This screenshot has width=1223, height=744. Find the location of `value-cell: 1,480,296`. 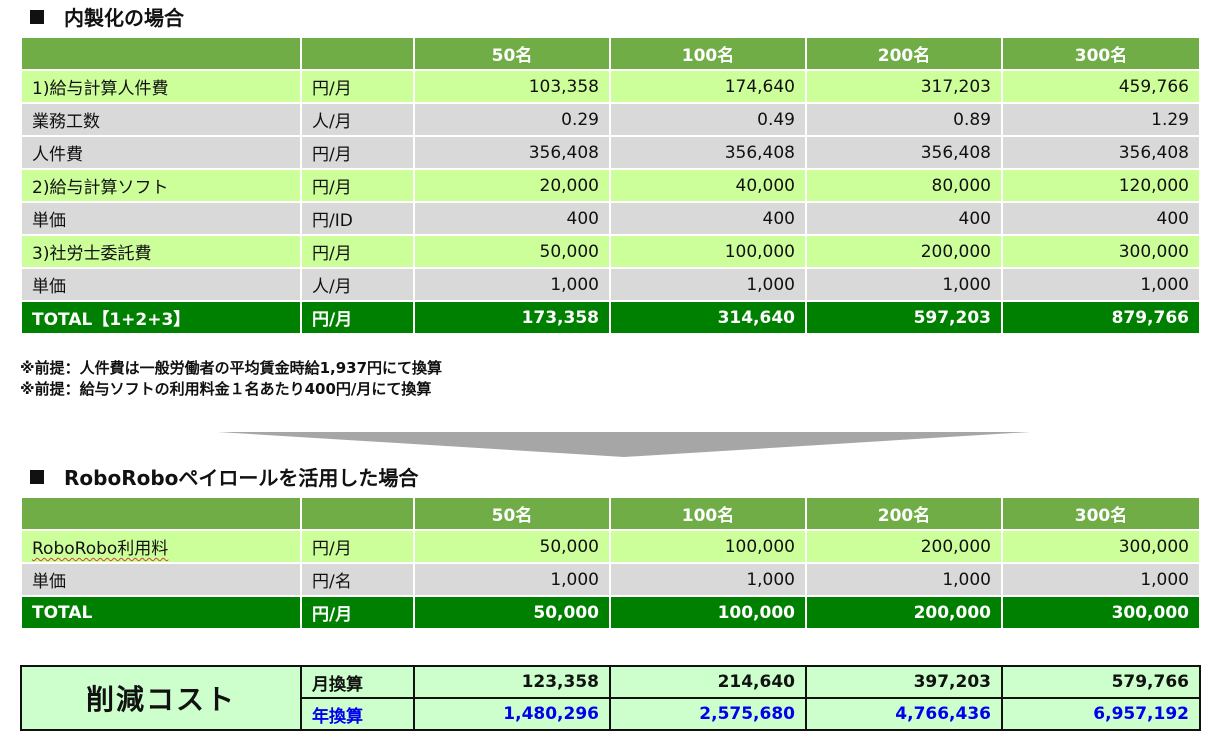

value-cell: 1,480,296 is located at coordinates (512, 714).